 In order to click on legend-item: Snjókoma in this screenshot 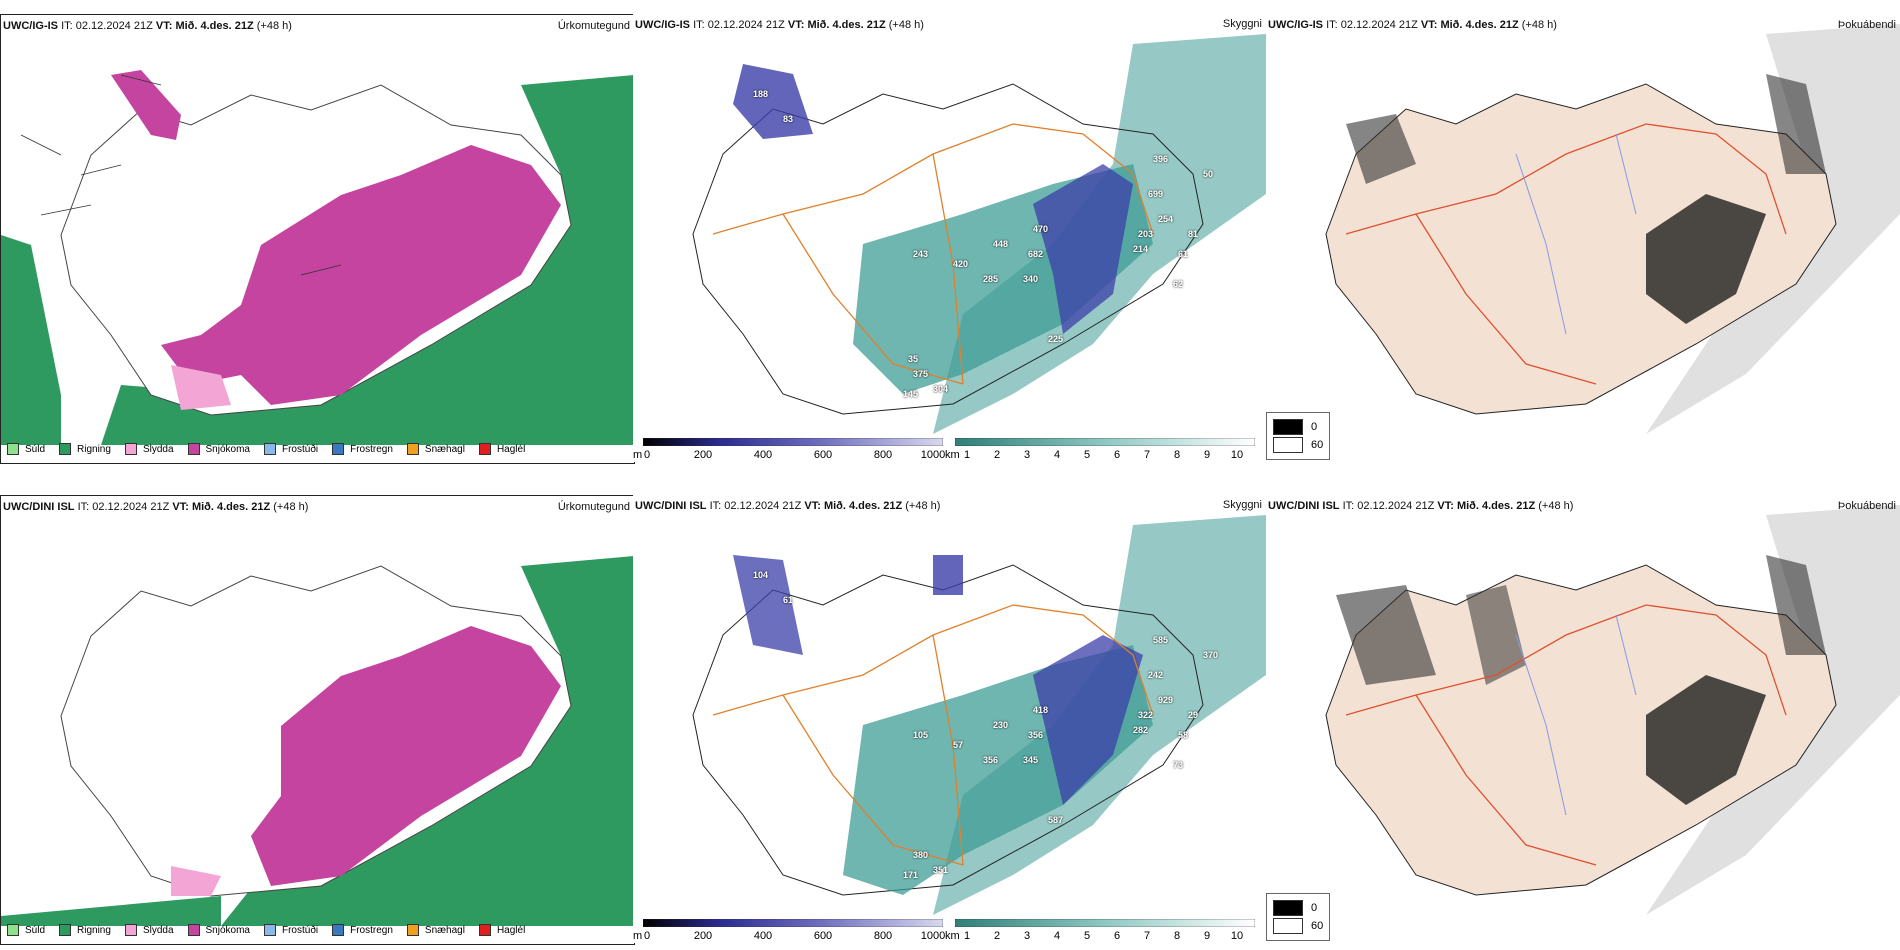, I will do `click(218, 930)`.